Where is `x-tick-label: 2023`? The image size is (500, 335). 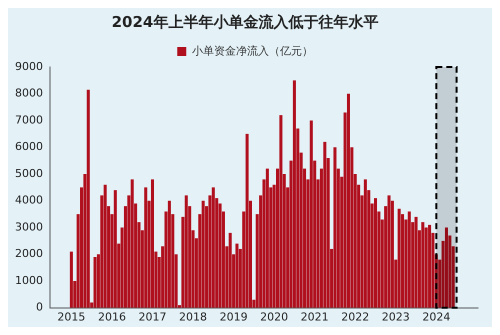
x-tick-label: 2023 is located at coordinates (396, 317).